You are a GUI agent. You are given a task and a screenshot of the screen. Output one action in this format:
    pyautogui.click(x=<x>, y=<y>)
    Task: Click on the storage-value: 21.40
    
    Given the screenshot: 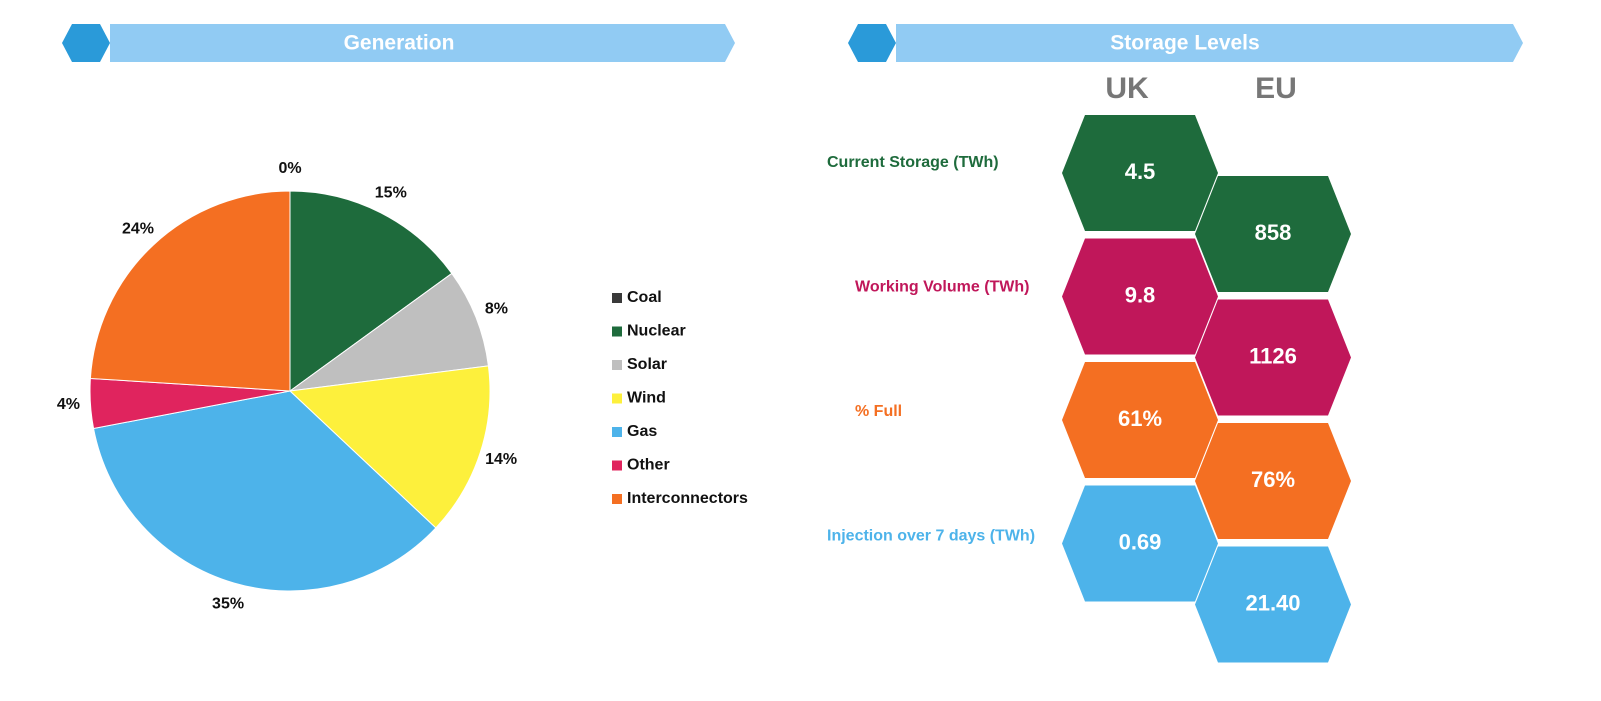 What is the action you would take?
    pyautogui.click(x=1272, y=602)
    